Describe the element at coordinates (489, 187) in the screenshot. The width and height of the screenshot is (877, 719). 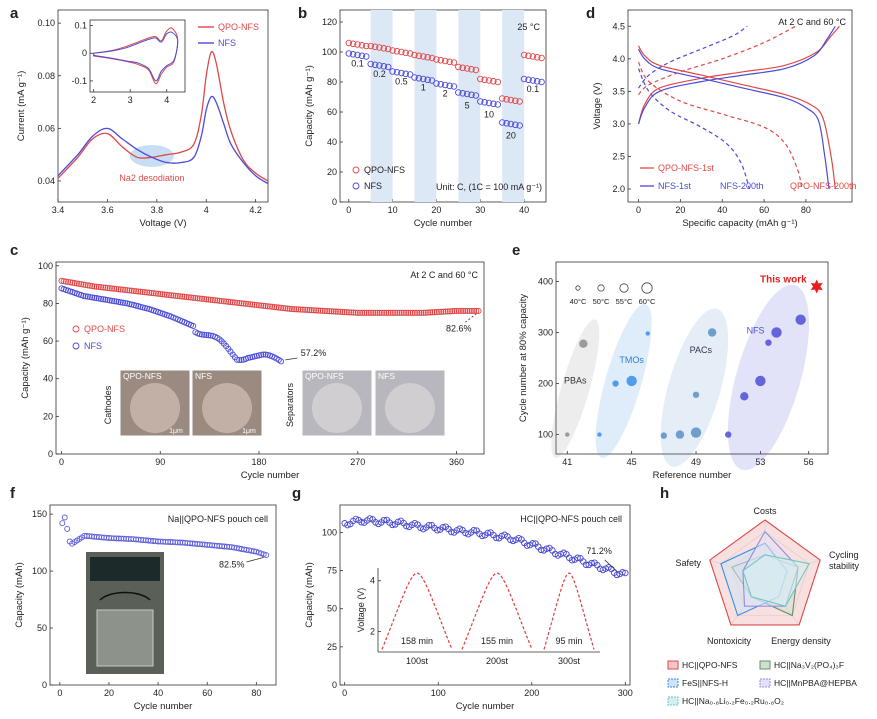
I see `unit-note: Unit: C, (1C = 100 mA g⁻¹)` at that location.